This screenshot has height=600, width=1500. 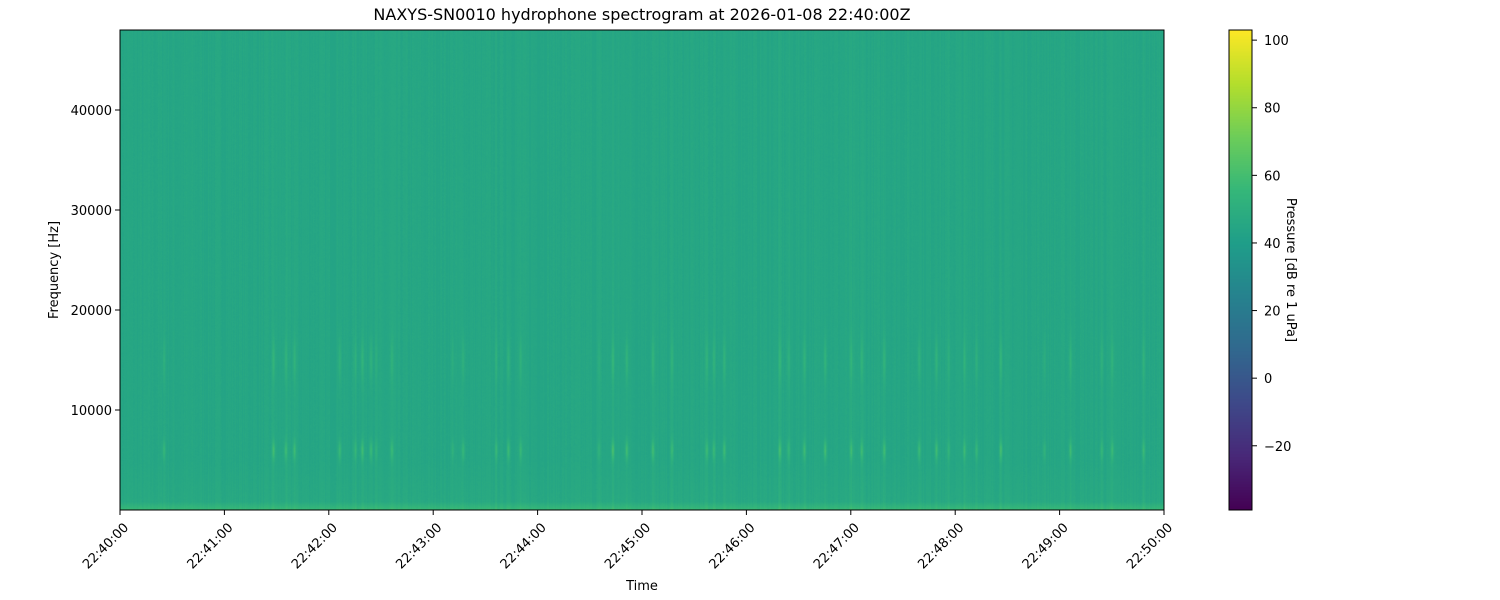 I want to click on x-tick-label: 22:44:00, so click(x=524, y=546).